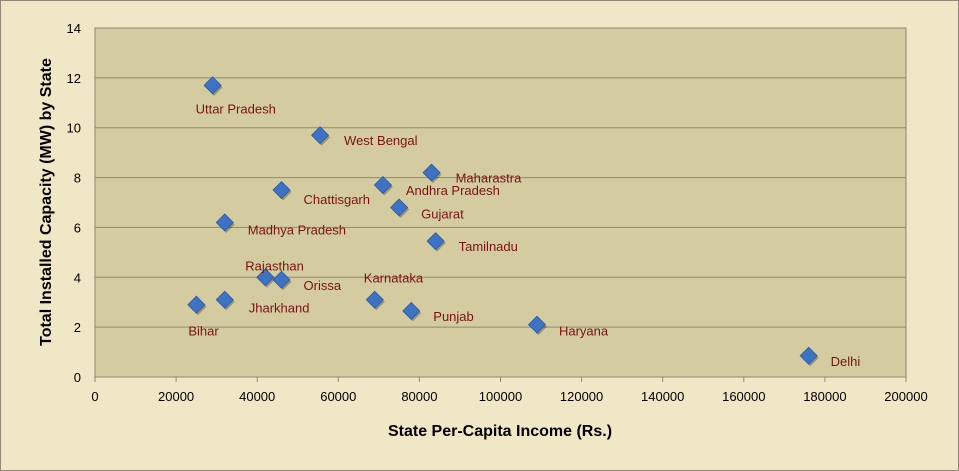 This screenshot has height=471, width=959. I want to click on y-tick-label: 0, so click(77, 377).